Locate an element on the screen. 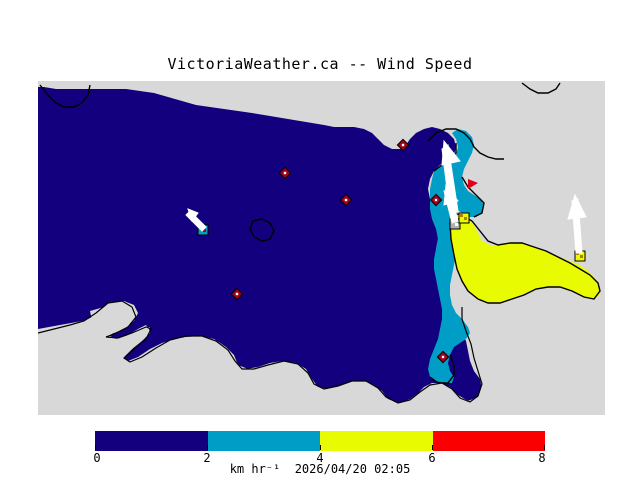  colorbar-tick-2: 2 is located at coordinates (207, 458).